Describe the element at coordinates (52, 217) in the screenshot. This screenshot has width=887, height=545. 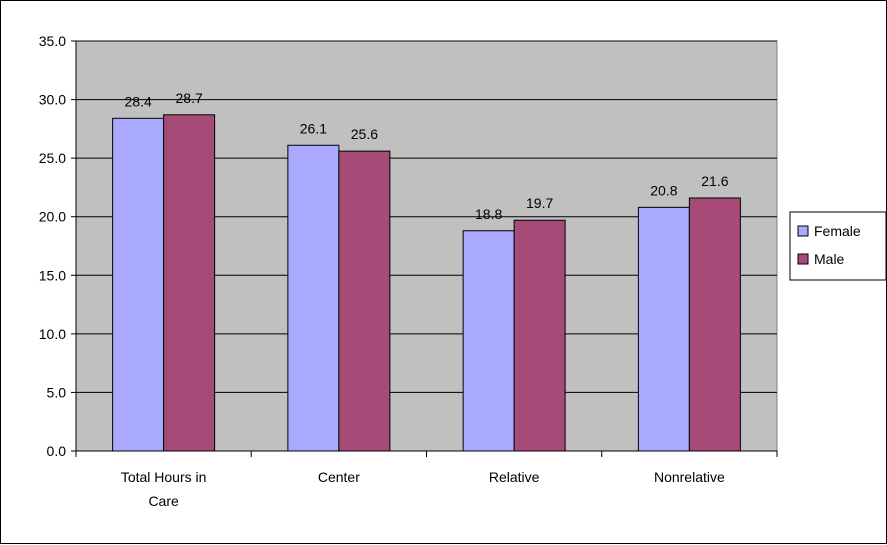
I see `y-tick-label: 20.0` at that location.